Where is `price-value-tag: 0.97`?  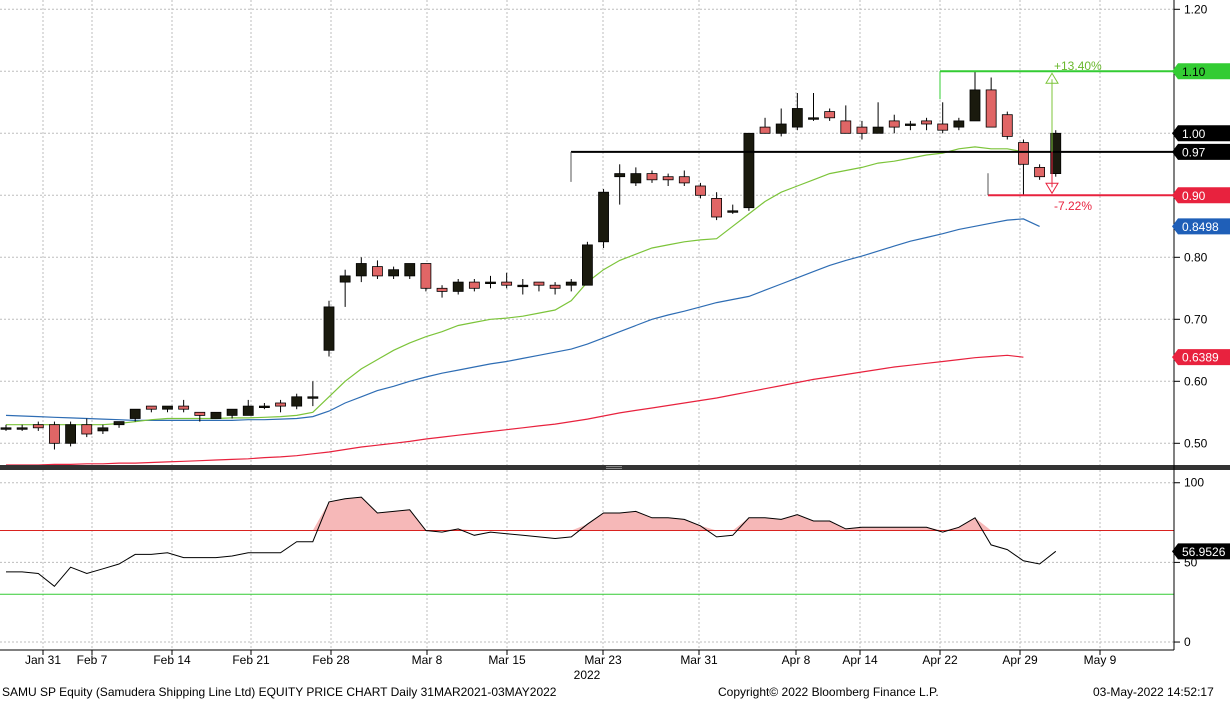 price-value-tag: 0.97 is located at coordinates (1201, 151).